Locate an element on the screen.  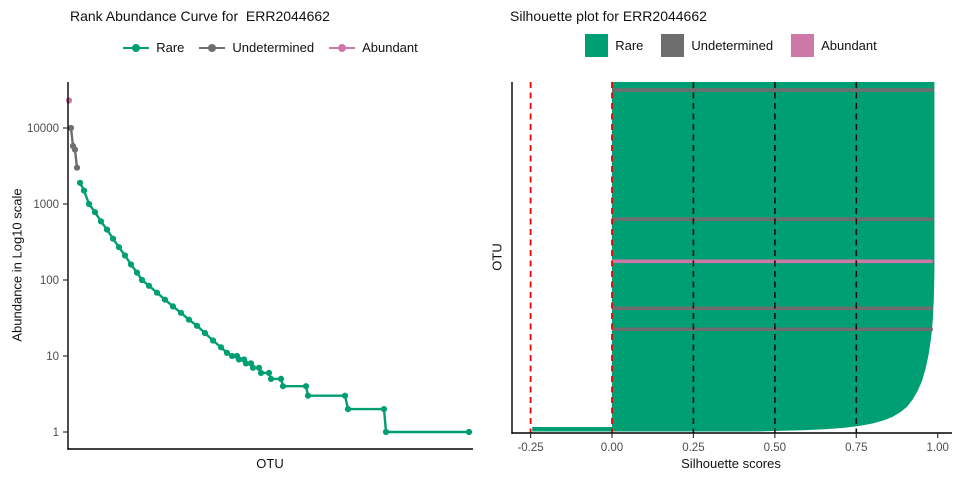
undetermined-swatch-icon is located at coordinates (673, 45).